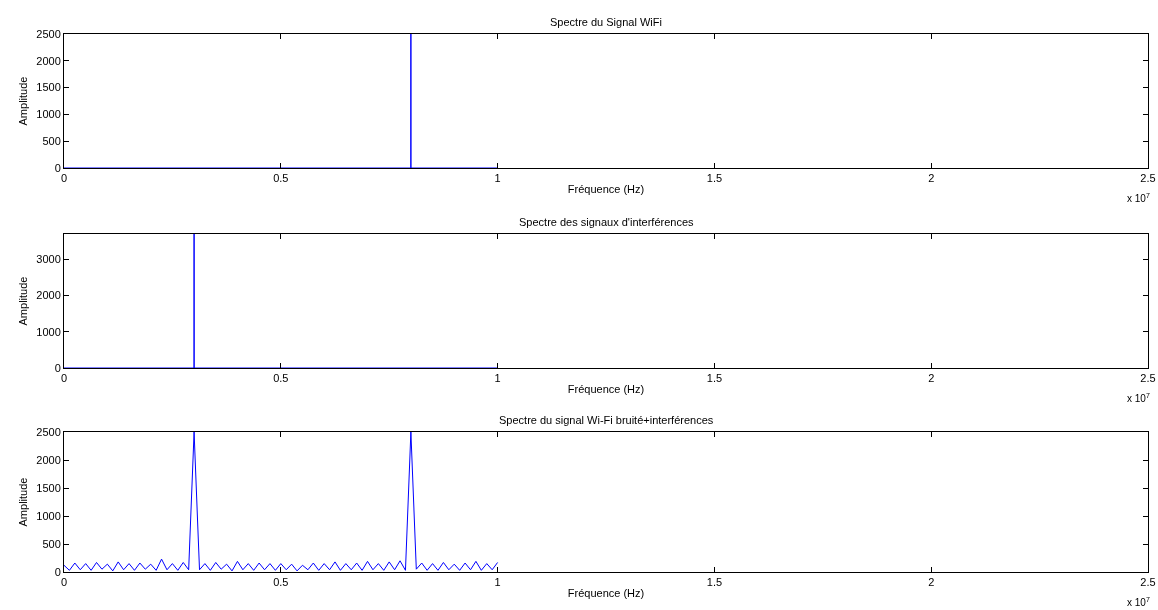 The width and height of the screenshot is (1158, 610). Describe the element at coordinates (606, 420) in the screenshot. I see `chart-title: Spectre du signal Wi-Fi bruité+interférences` at that location.